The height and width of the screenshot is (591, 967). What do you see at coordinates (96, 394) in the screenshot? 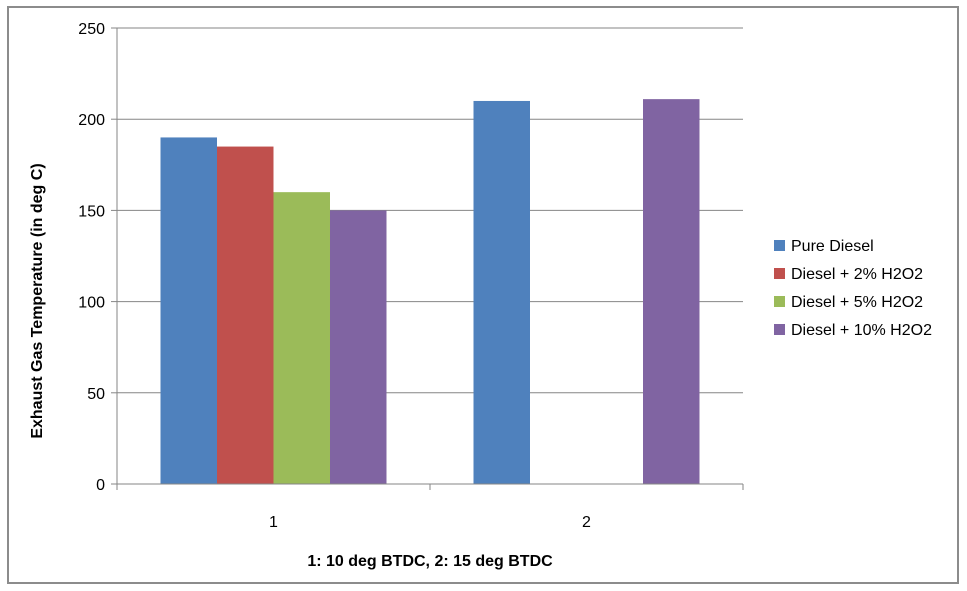
I see `y-tick-label: 50` at bounding box center [96, 394].